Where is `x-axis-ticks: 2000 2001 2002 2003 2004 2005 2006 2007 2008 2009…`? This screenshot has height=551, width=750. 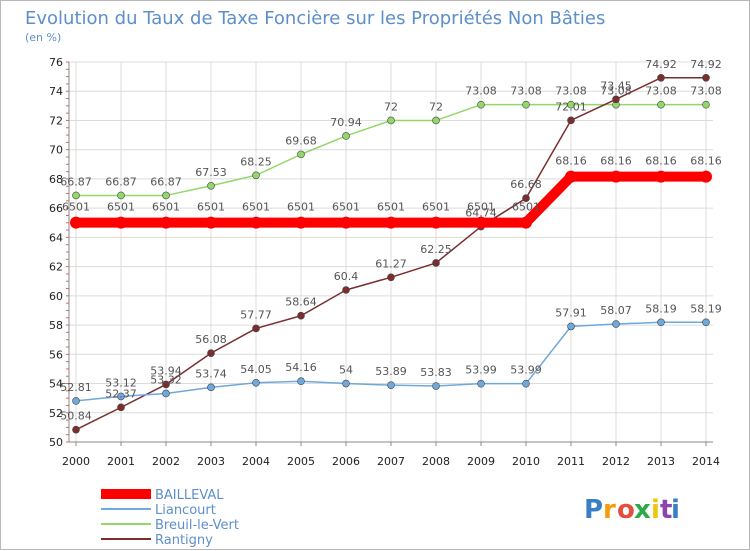 x-axis-ticks: 2000 2001 2002 2003 2004 2005 2006 2007 2008 2009… is located at coordinates (391, 461).